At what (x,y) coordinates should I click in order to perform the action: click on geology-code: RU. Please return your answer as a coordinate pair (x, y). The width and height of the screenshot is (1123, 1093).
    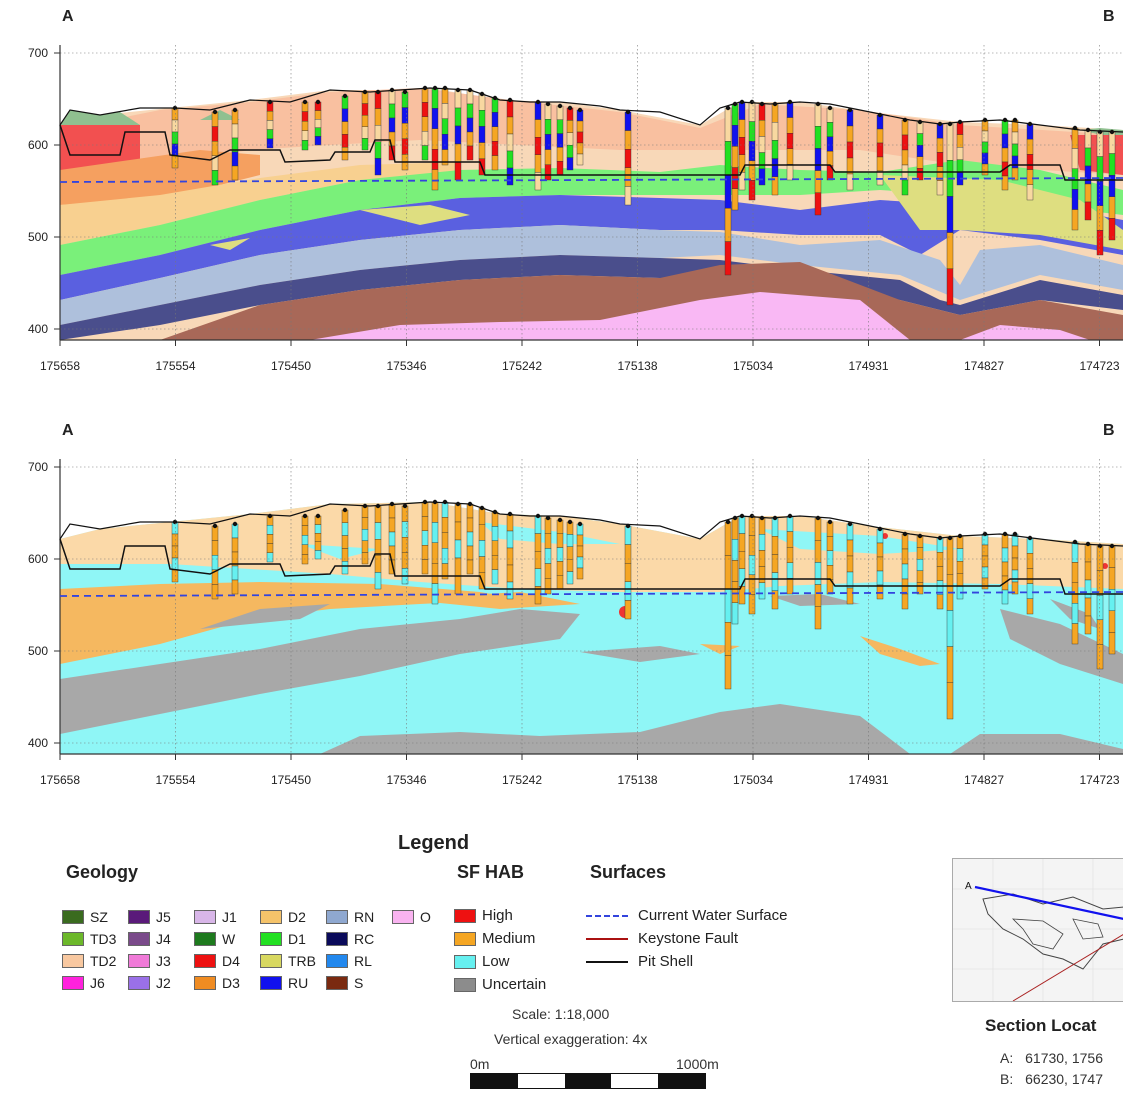
    Looking at the image, I should click on (298, 983).